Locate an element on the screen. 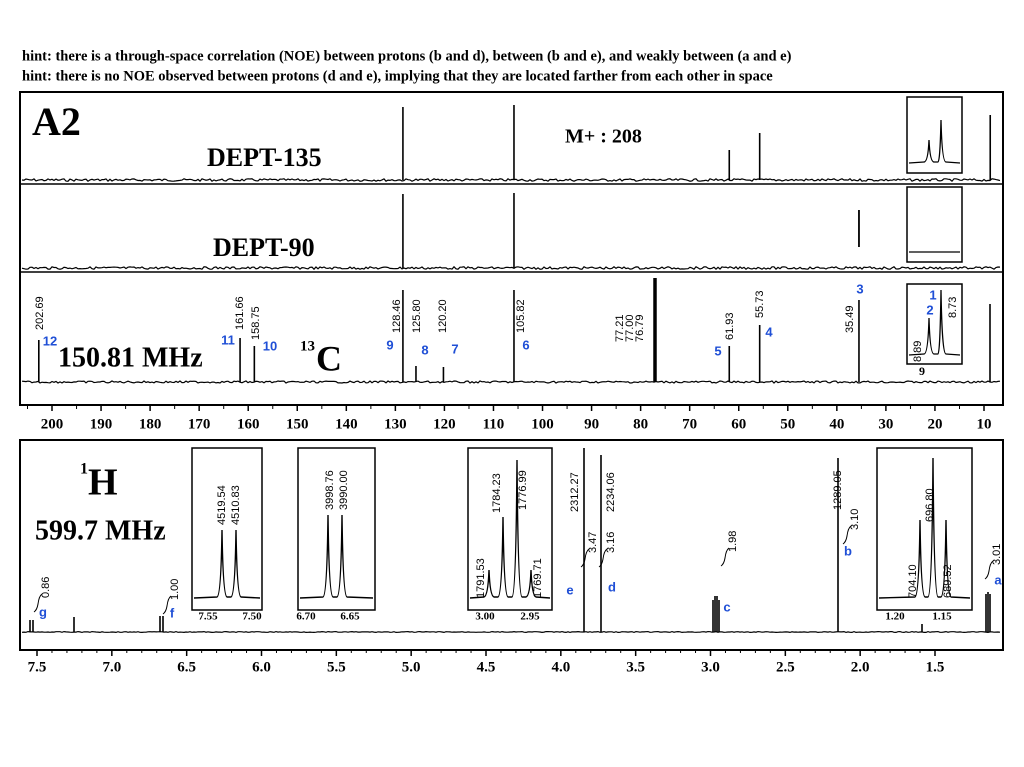 The width and height of the screenshot is (1024, 767). solvent-label: 77.21 is located at coordinates (620, 328).